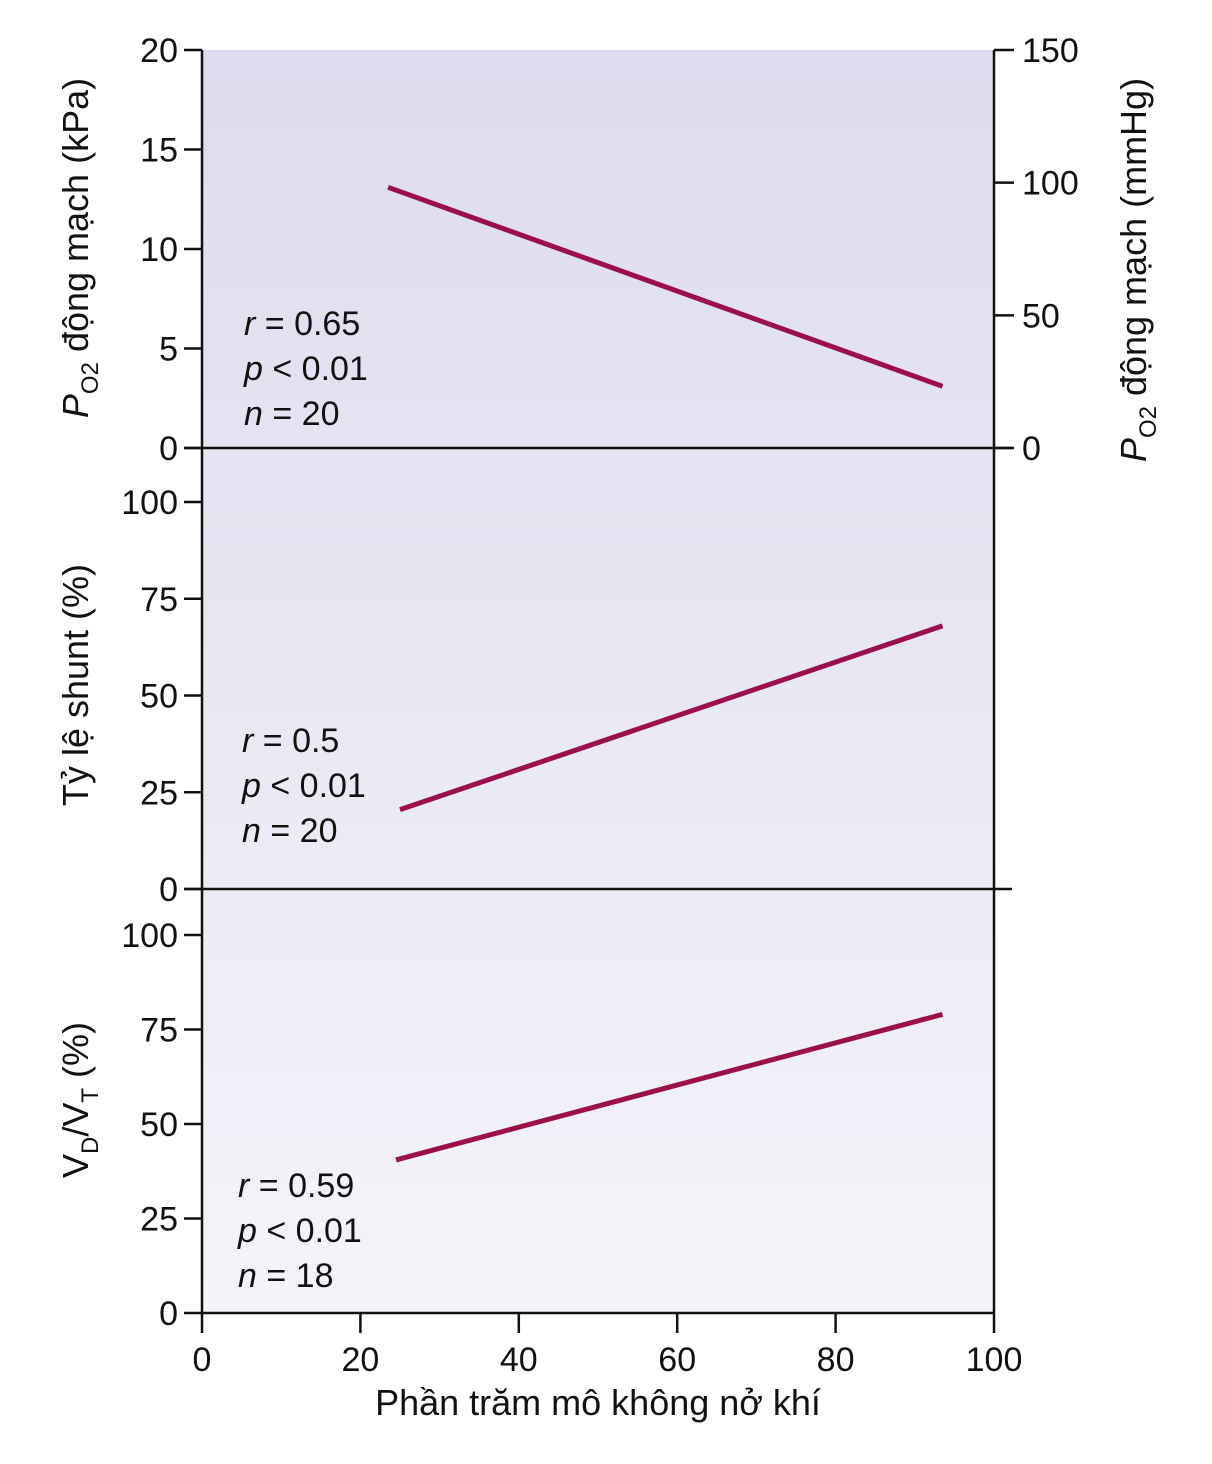 The width and height of the screenshot is (1212, 1464). Describe the element at coordinates (303, 786) in the screenshot. I see `panel-2-stat-p: p < 0.01` at that location.